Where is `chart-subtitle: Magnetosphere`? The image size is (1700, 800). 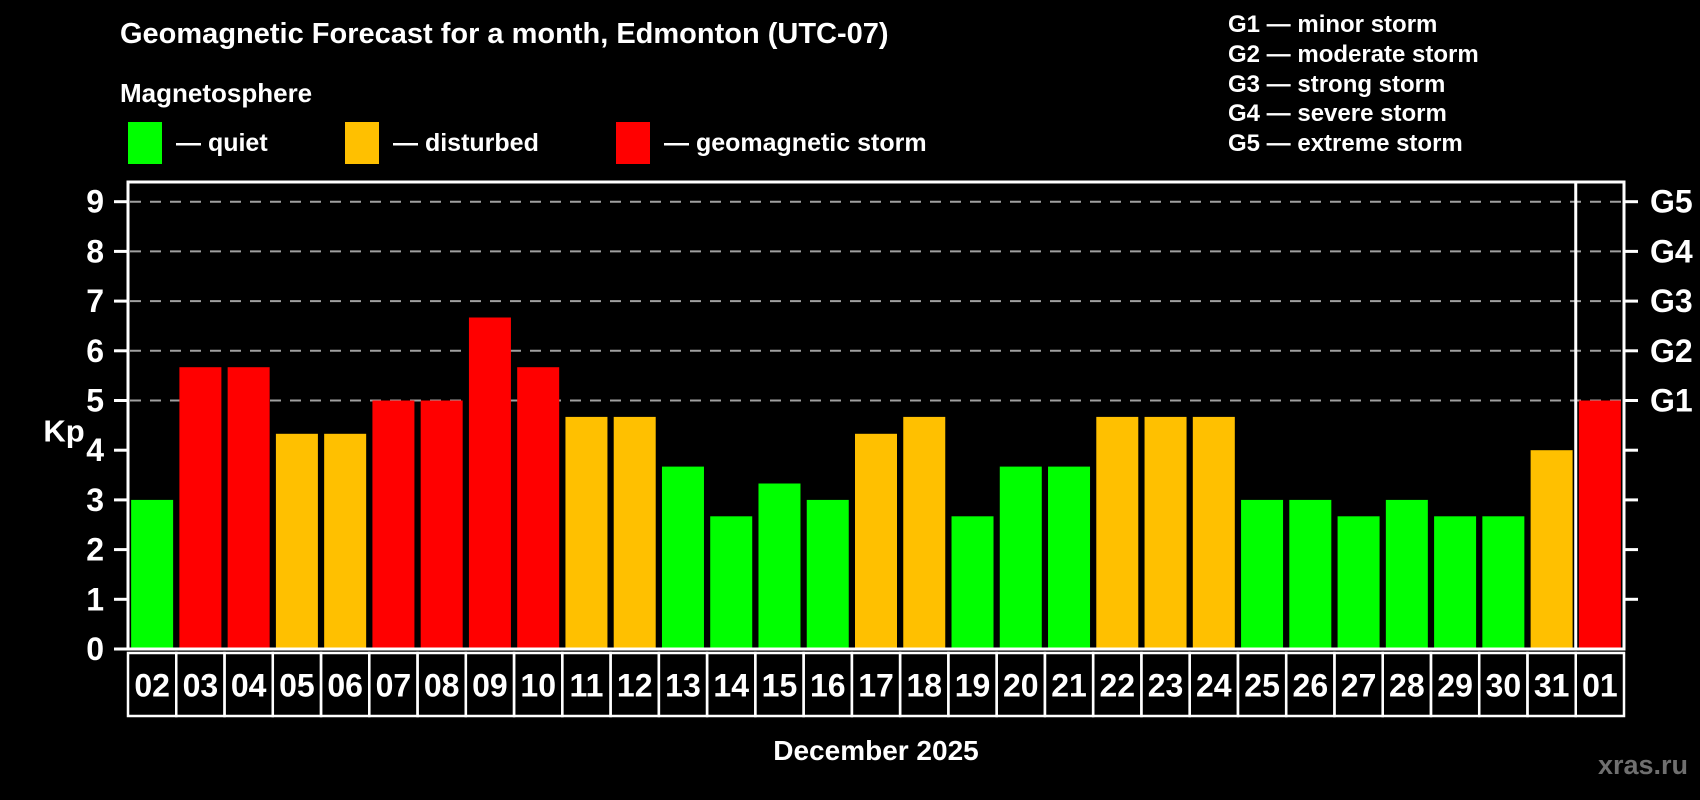
chart-subtitle: Magnetosphere is located at coordinates (216, 93).